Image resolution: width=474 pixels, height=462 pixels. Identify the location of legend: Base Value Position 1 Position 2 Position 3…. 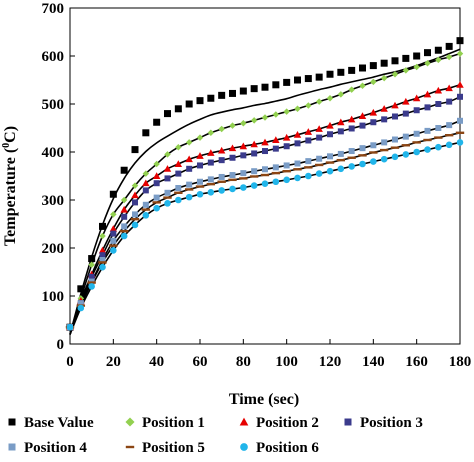
(215, 435).